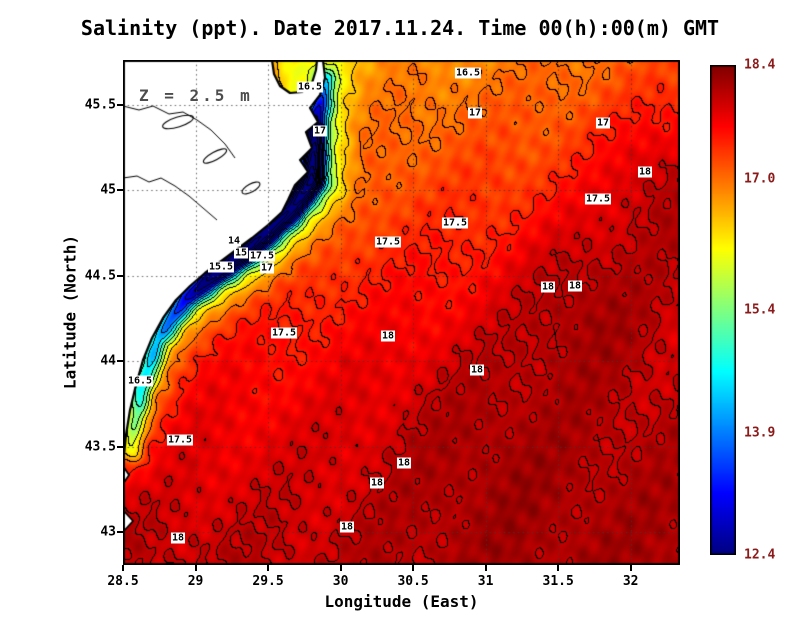 This screenshot has height=618, width=800. Describe the element at coordinates (760, 555) in the screenshot. I see `colorbar-tick-label: 12.4` at that location.